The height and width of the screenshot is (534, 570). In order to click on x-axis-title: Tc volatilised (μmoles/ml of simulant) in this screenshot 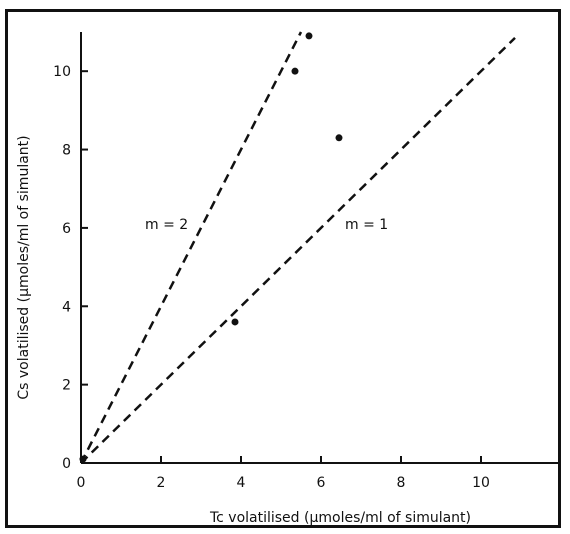, I will do `click(340, 518)`.